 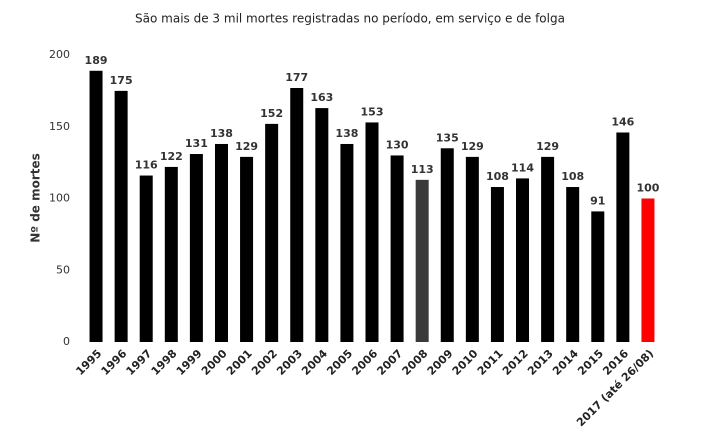 I want to click on x-tick-label: 2013, so click(x=540, y=362).